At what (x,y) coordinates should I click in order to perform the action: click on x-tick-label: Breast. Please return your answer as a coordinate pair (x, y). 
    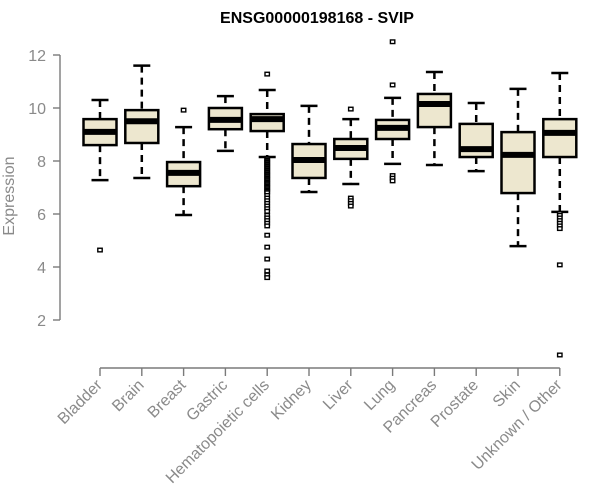
    Looking at the image, I should click on (167, 398).